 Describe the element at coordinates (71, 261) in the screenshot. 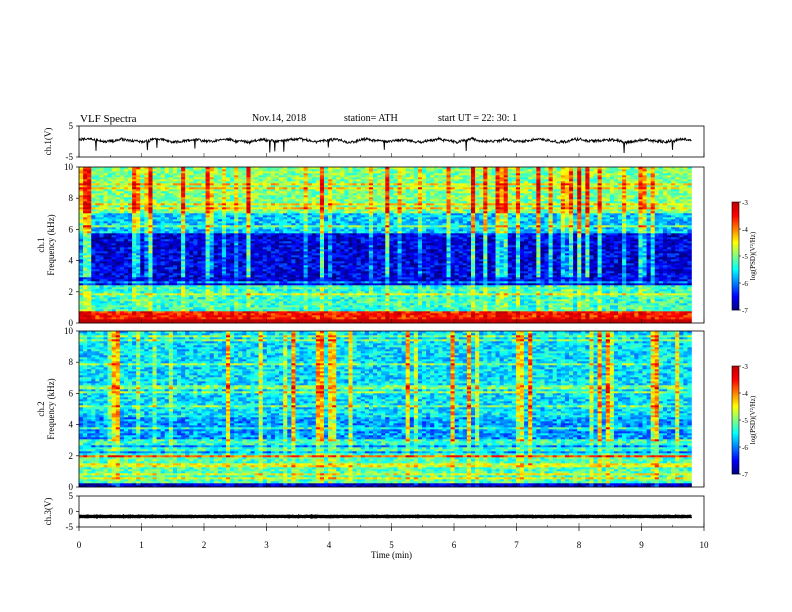

I see `ch1-spectrogram-ytick-label: 4` at that location.